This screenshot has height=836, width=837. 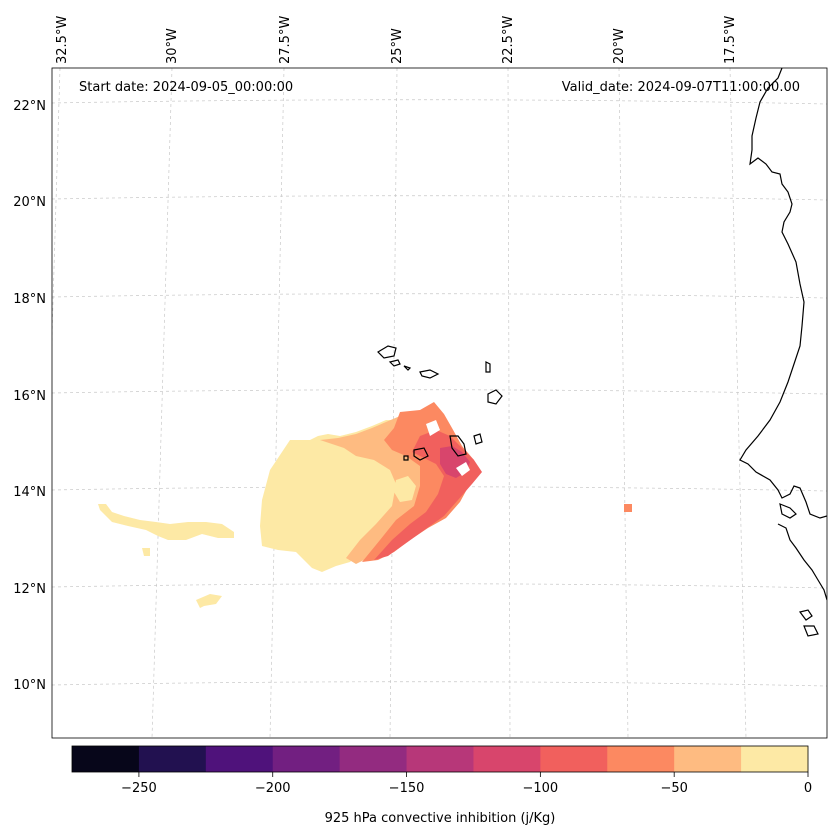 I want to click on lat-label-18: 18°N, so click(x=29, y=299).